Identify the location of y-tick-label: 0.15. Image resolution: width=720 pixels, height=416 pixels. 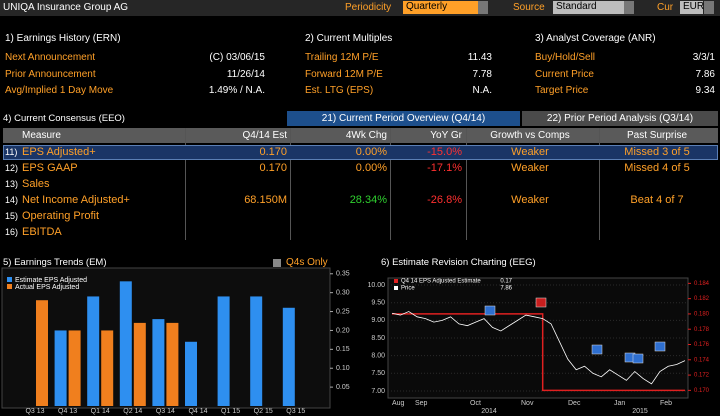
(343, 349).